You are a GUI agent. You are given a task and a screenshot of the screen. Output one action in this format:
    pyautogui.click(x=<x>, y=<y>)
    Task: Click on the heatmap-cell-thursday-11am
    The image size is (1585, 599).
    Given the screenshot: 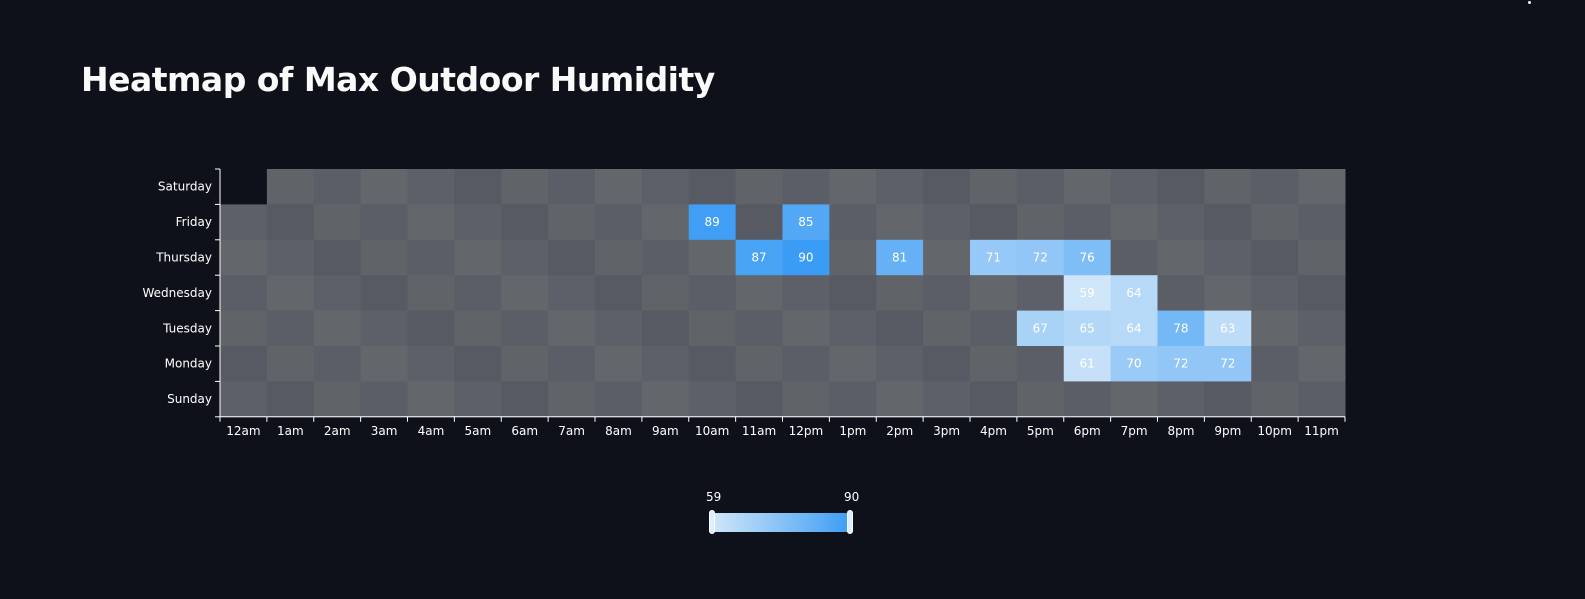 What is the action you would take?
    pyautogui.click(x=759, y=257)
    